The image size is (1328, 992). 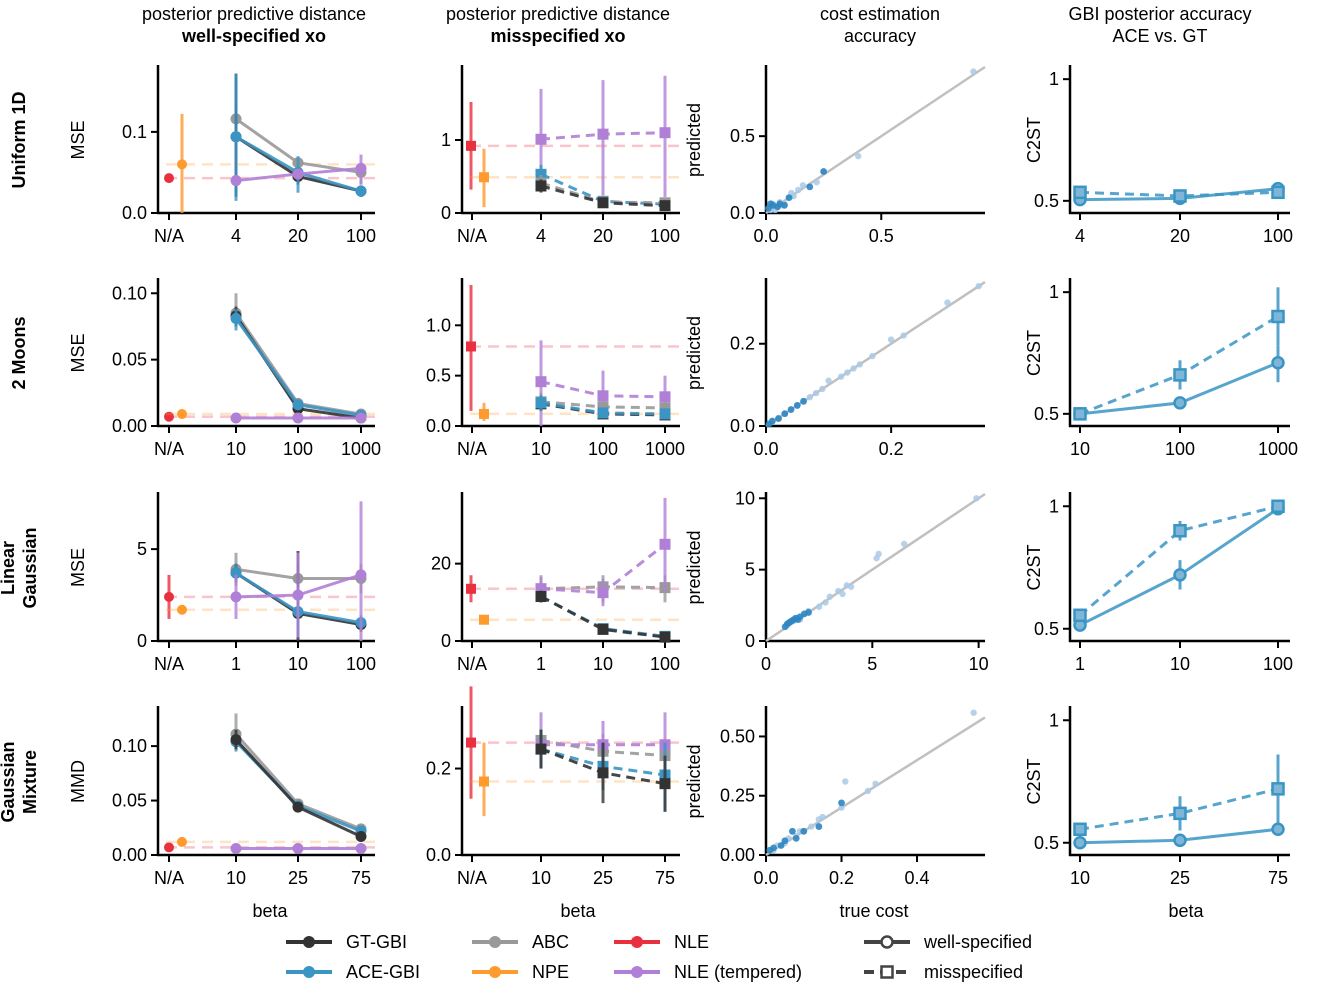 I want to click on panel-r4-c3-xtick-label-2: 0.4, so click(x=917, y=878).